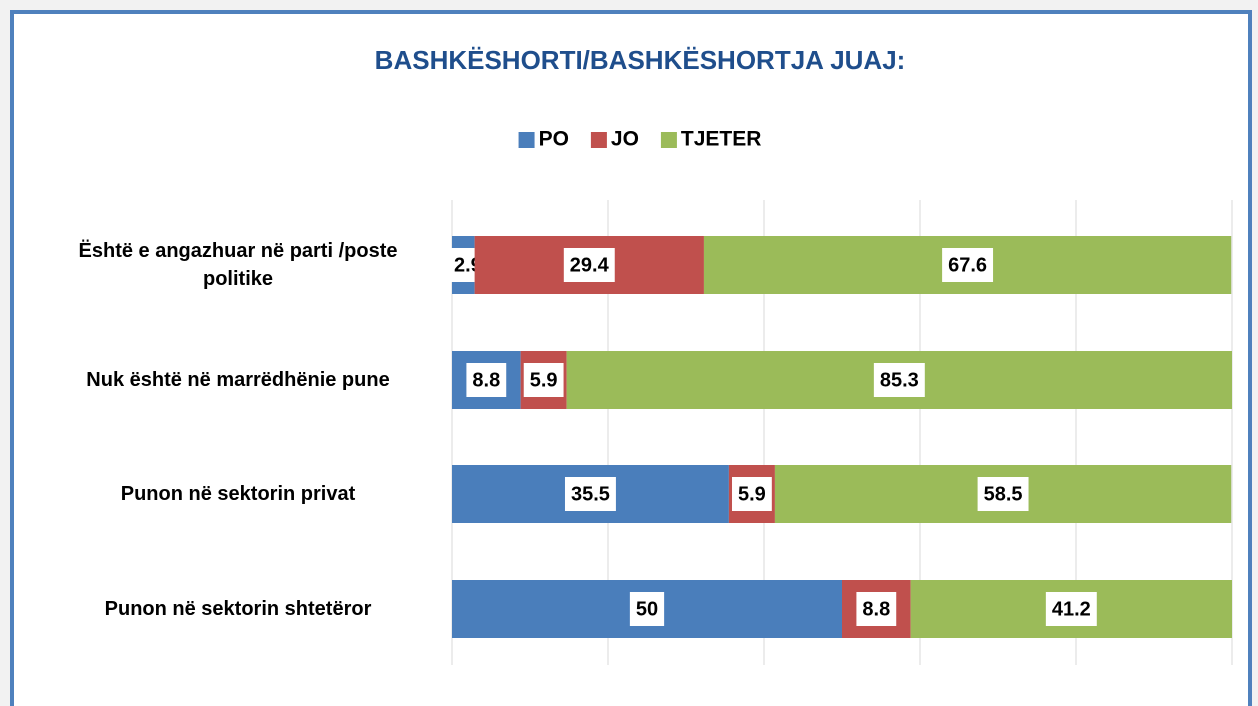  Describe the element at coordinates (554, 139) in the screenshot. I see `legend-label: PO` at that location.